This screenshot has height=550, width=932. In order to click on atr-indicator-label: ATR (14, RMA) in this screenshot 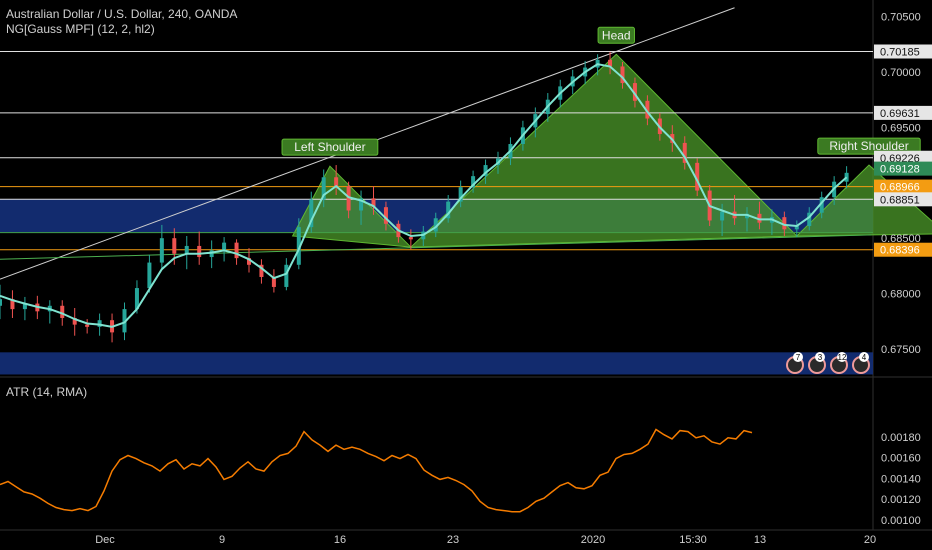, I will do `click(47, 392)`.